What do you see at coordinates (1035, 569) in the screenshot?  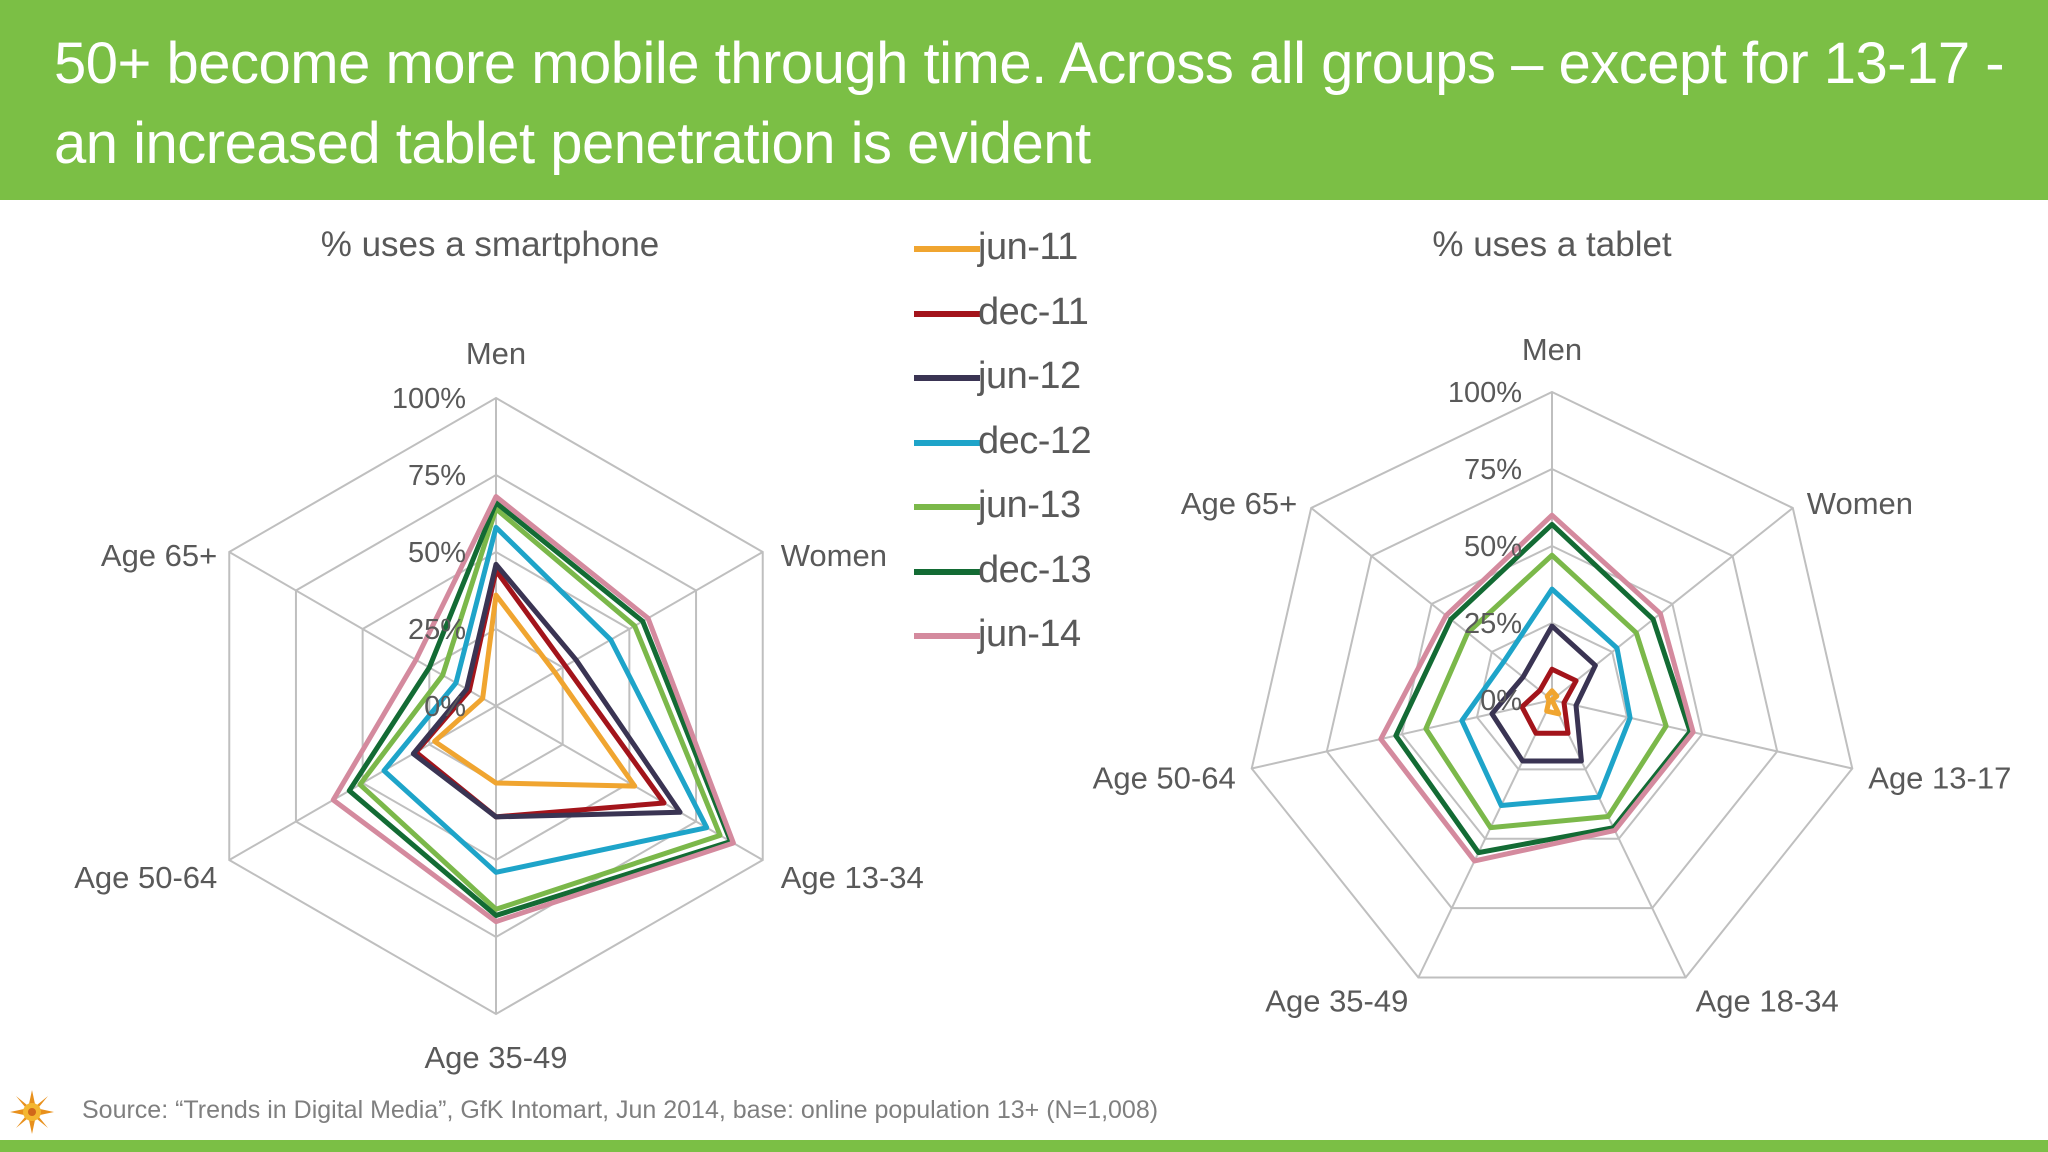 I see `legend-label: dec-13` at bounding box center [1035, 569].